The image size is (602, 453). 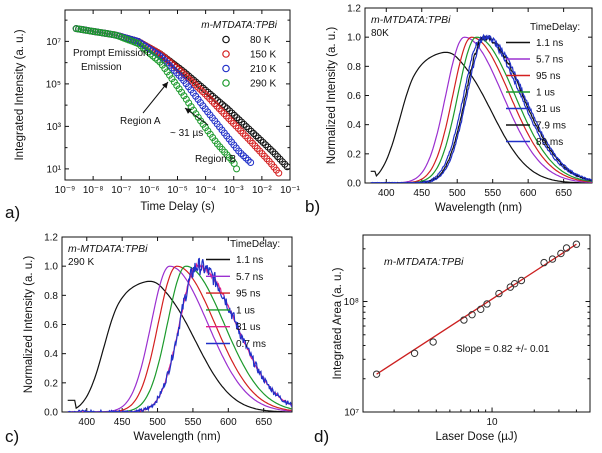 I want to click on x-tick-label-c: 600, so click(x=228, y=422).